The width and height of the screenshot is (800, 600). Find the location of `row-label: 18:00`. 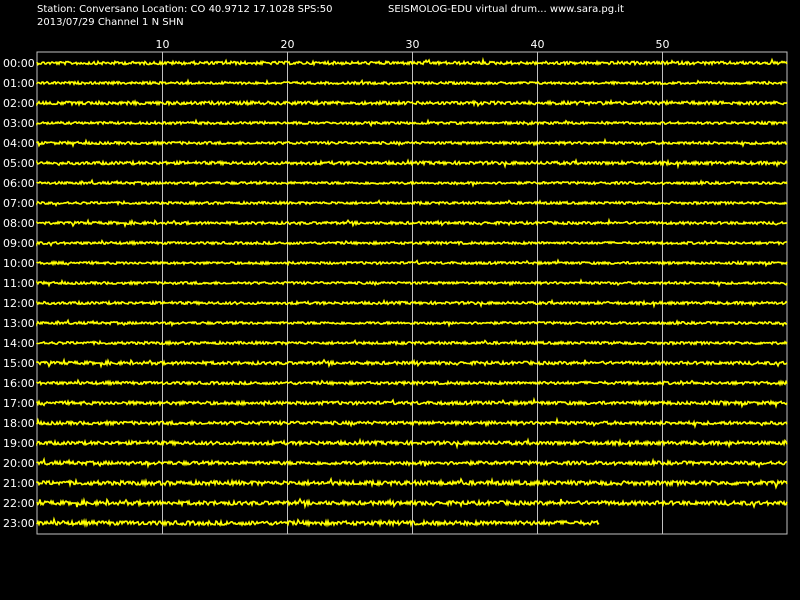

row-label: 18:00 is located at coordinates (19, 423).